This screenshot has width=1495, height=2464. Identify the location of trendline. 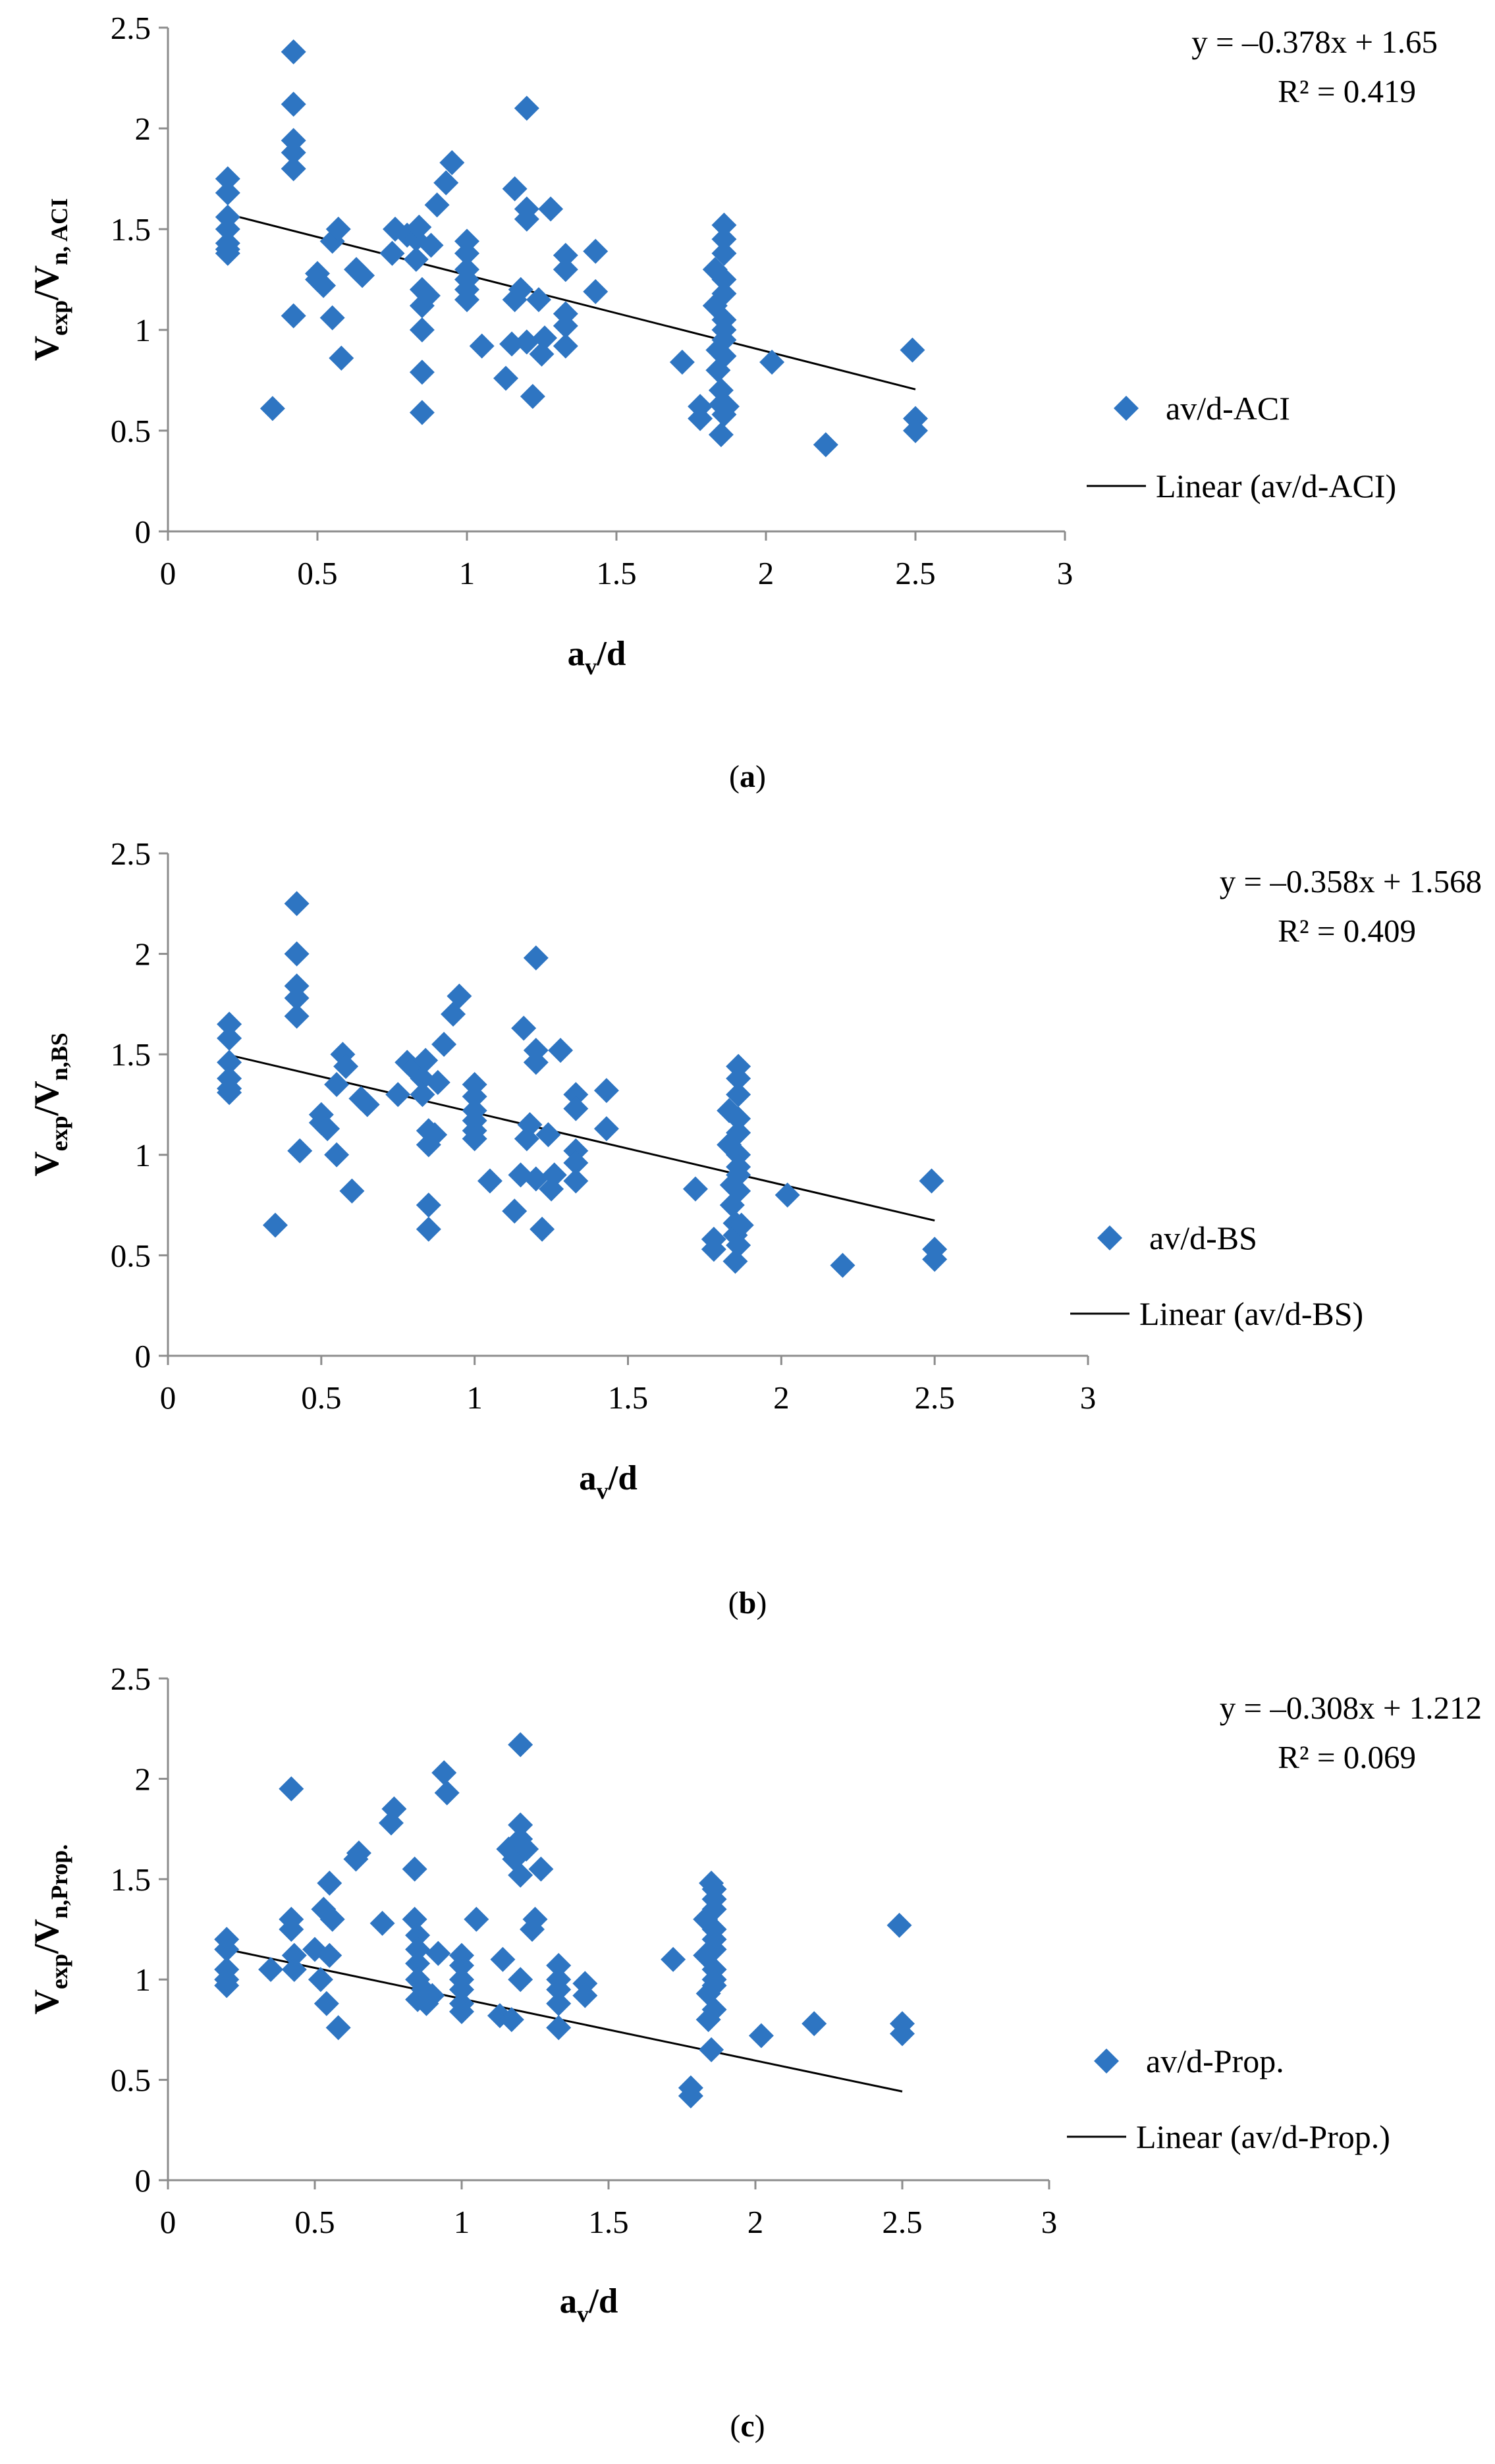
(565, 2020).